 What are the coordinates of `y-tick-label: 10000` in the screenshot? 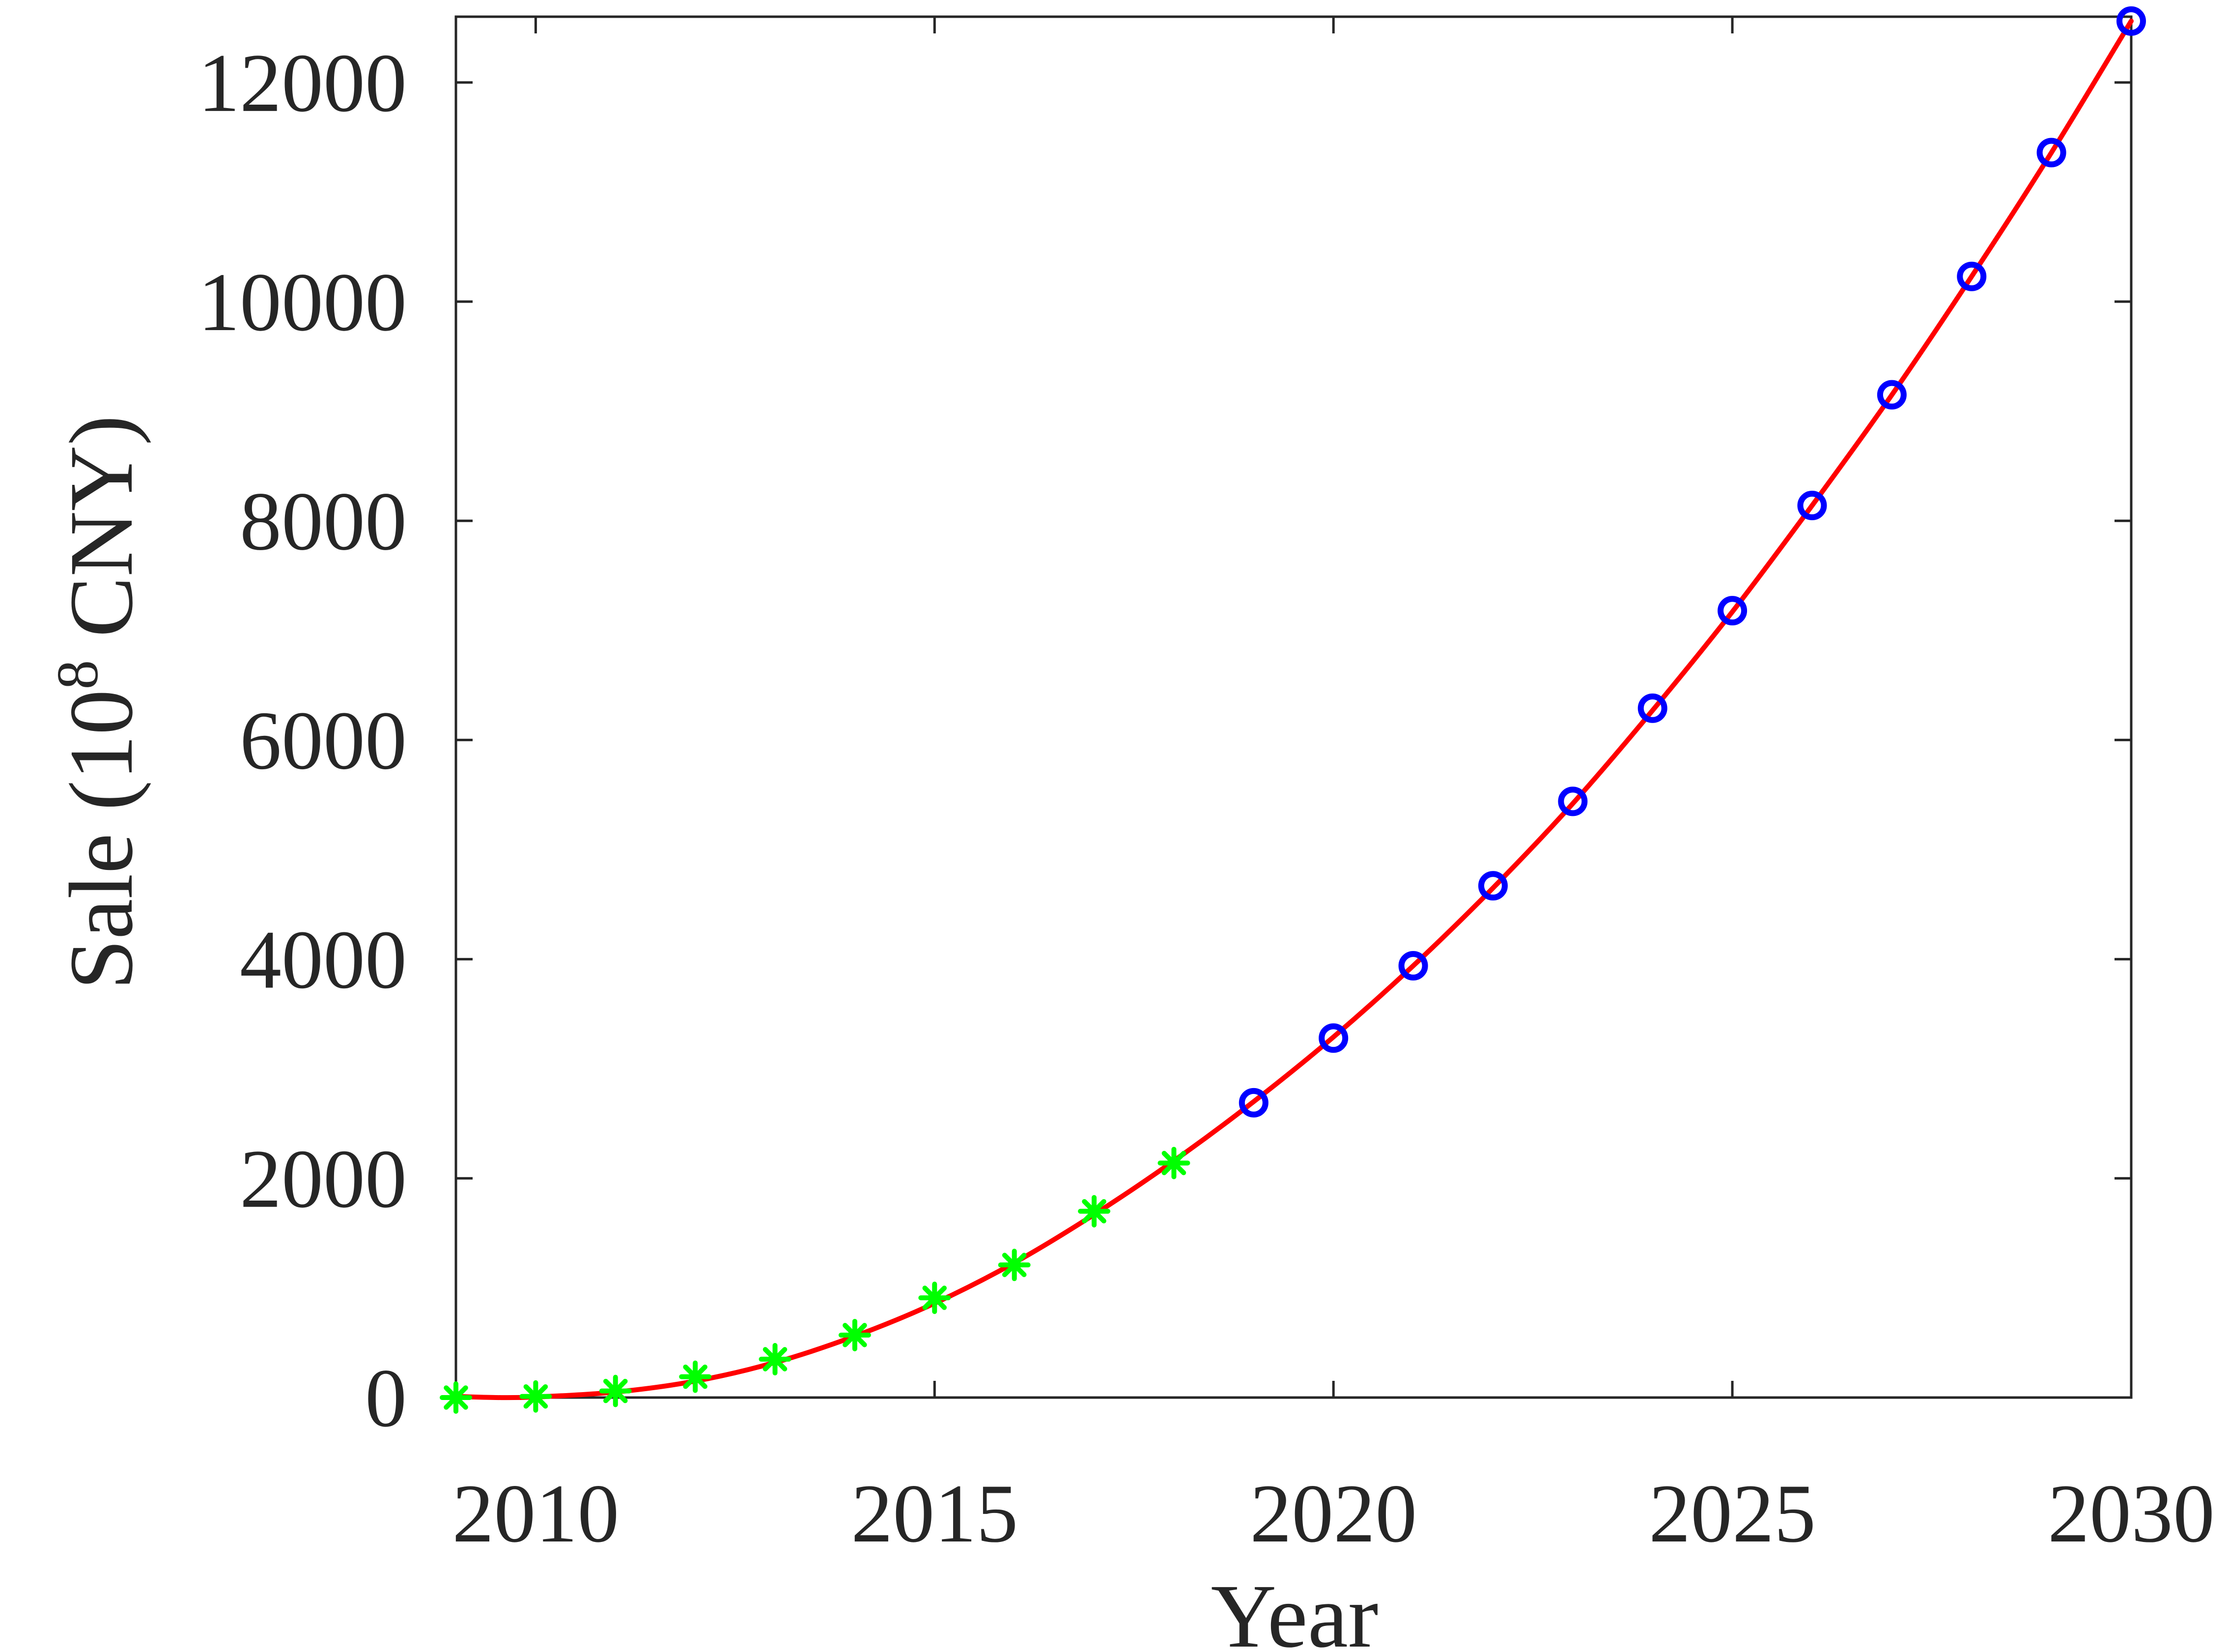 It's located at (302, 302).